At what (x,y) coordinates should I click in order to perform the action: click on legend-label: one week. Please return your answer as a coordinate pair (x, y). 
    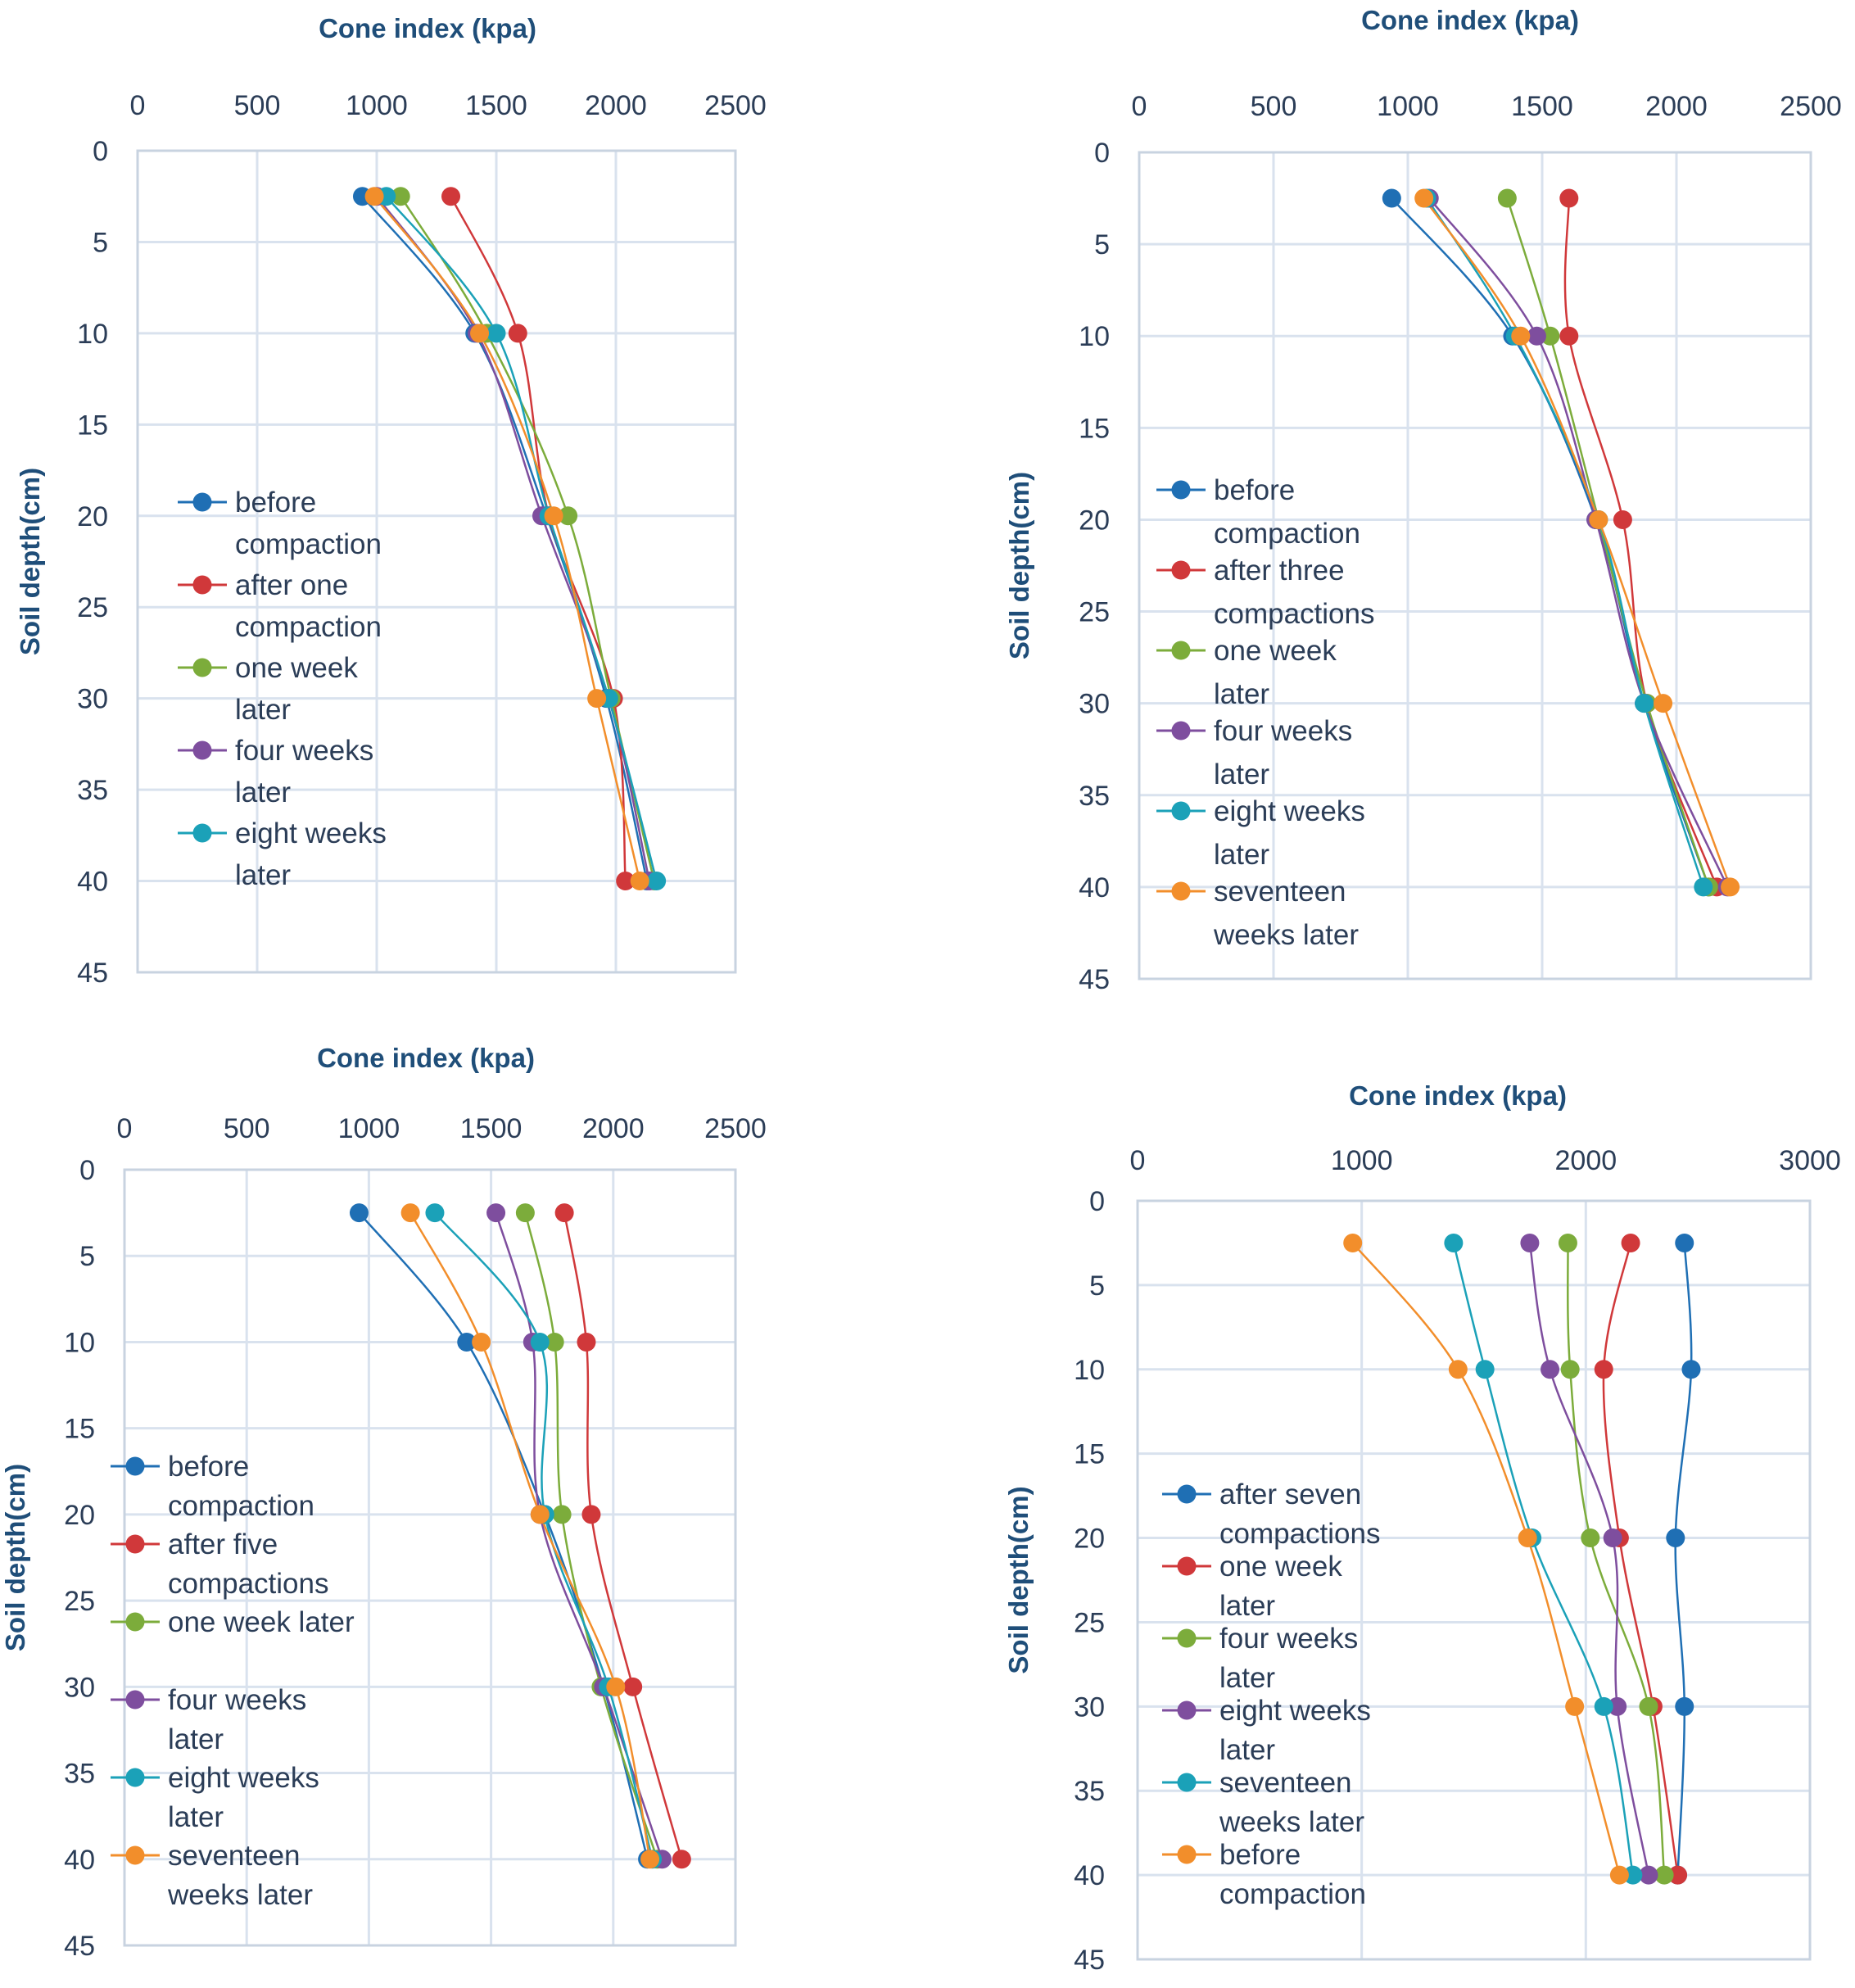
    Looking at the image, I should click on (1275, 651).